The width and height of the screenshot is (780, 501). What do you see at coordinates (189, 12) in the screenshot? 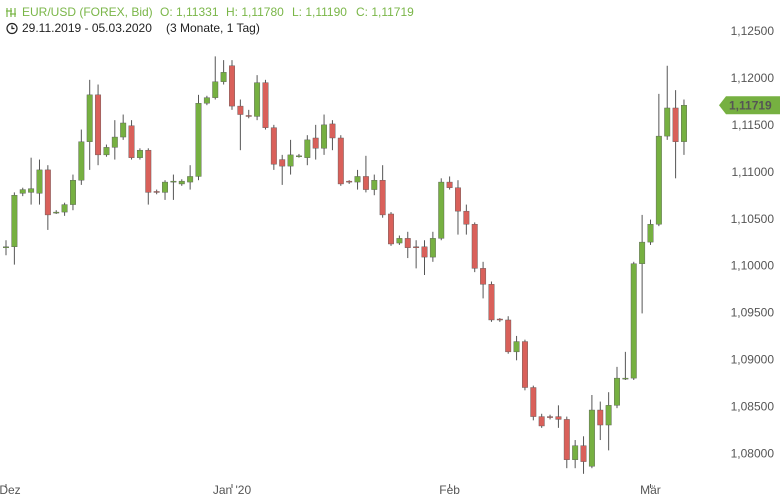
I see `open-stat: O: 1,11331` at bounding box center [189, 12].